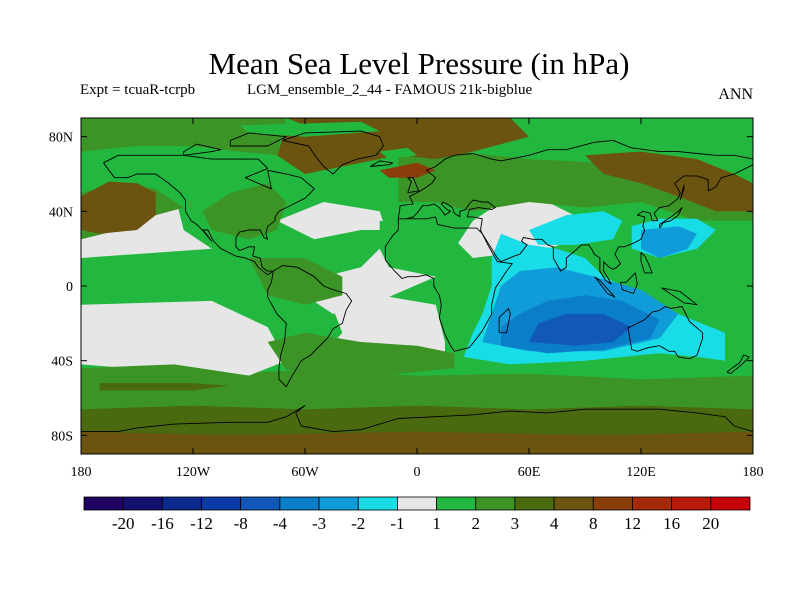  Describe the element at coordinates (529, 472) in the screenshot. I see `x-tick-label: 60E` at that location.